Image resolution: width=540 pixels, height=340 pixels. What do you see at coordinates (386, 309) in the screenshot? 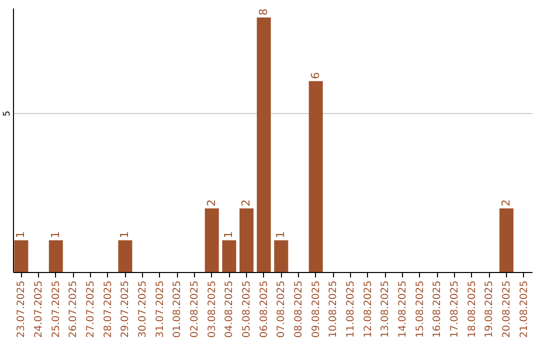
I see `x-tick-label: 13.08.2025` at bounding box center [386, 309].